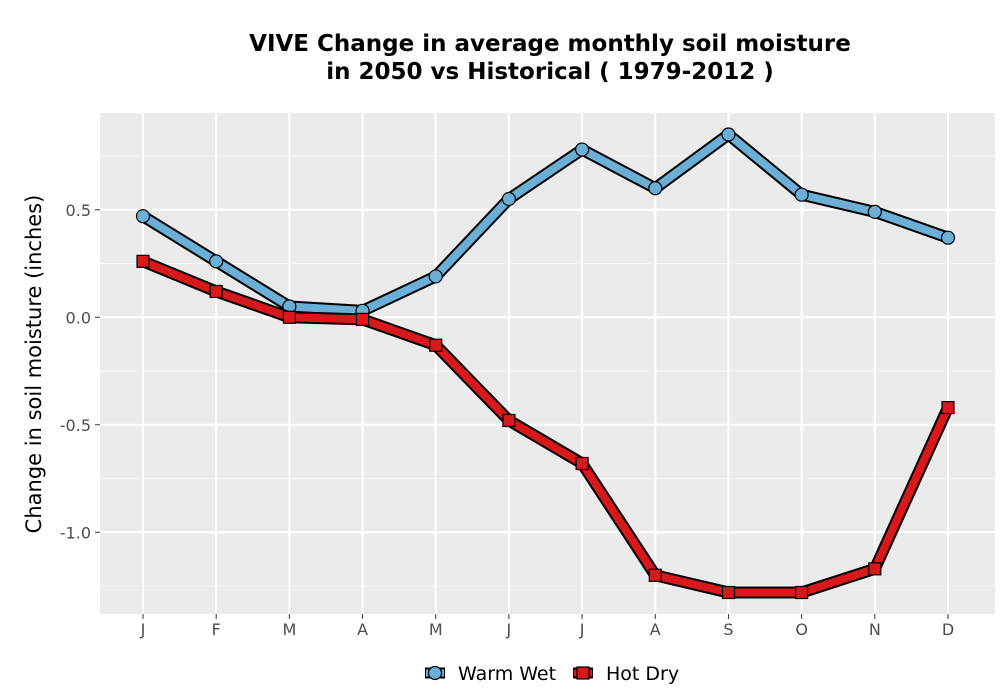  I want to click on y-tick-label: 0.0, so click(78, 317).